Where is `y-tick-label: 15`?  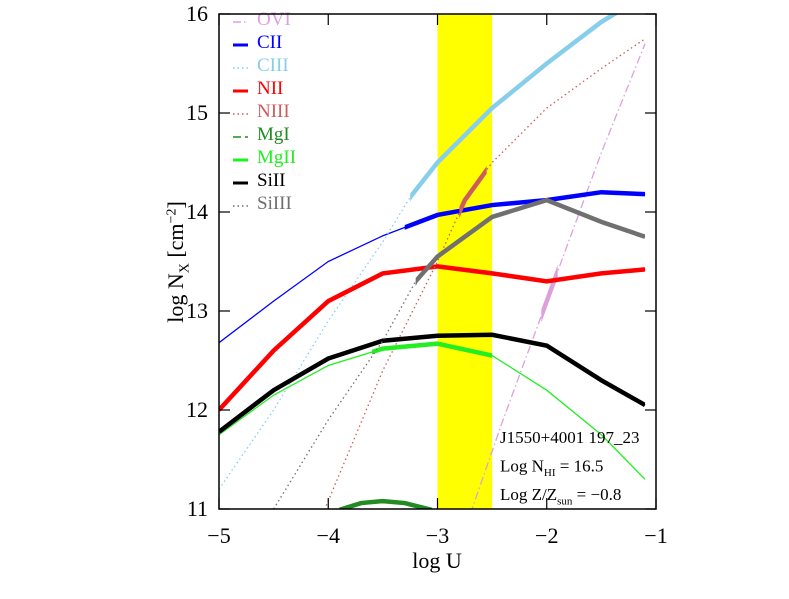
y-tick-label: 15 is located at coordinates (197, 112).